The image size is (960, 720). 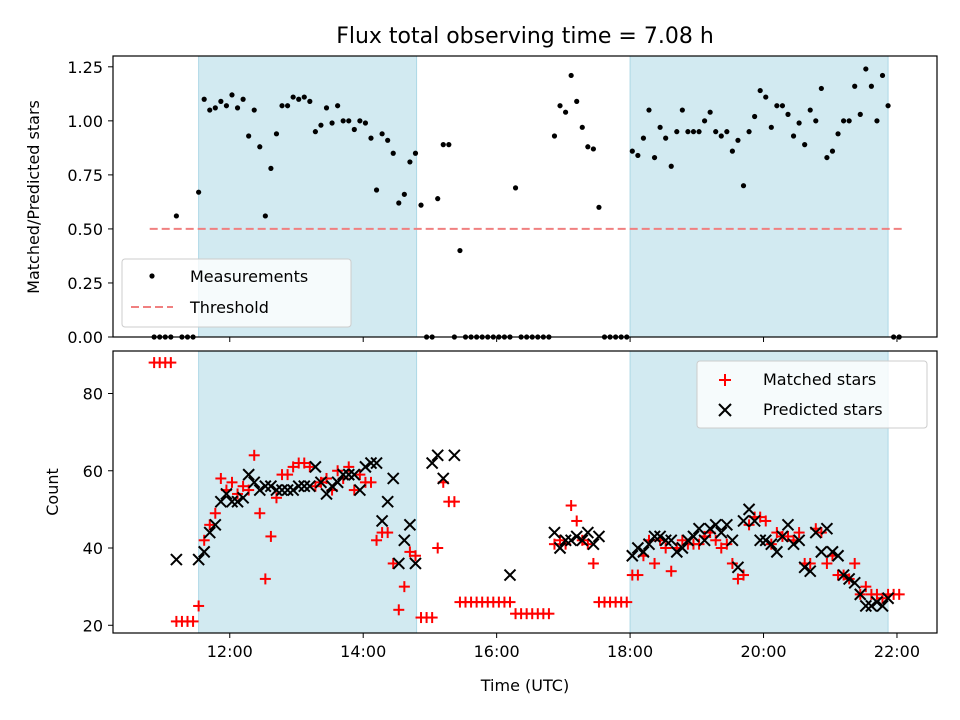 I want to click on measurements-legend-label: Measurements, so click(x=249, y=276).